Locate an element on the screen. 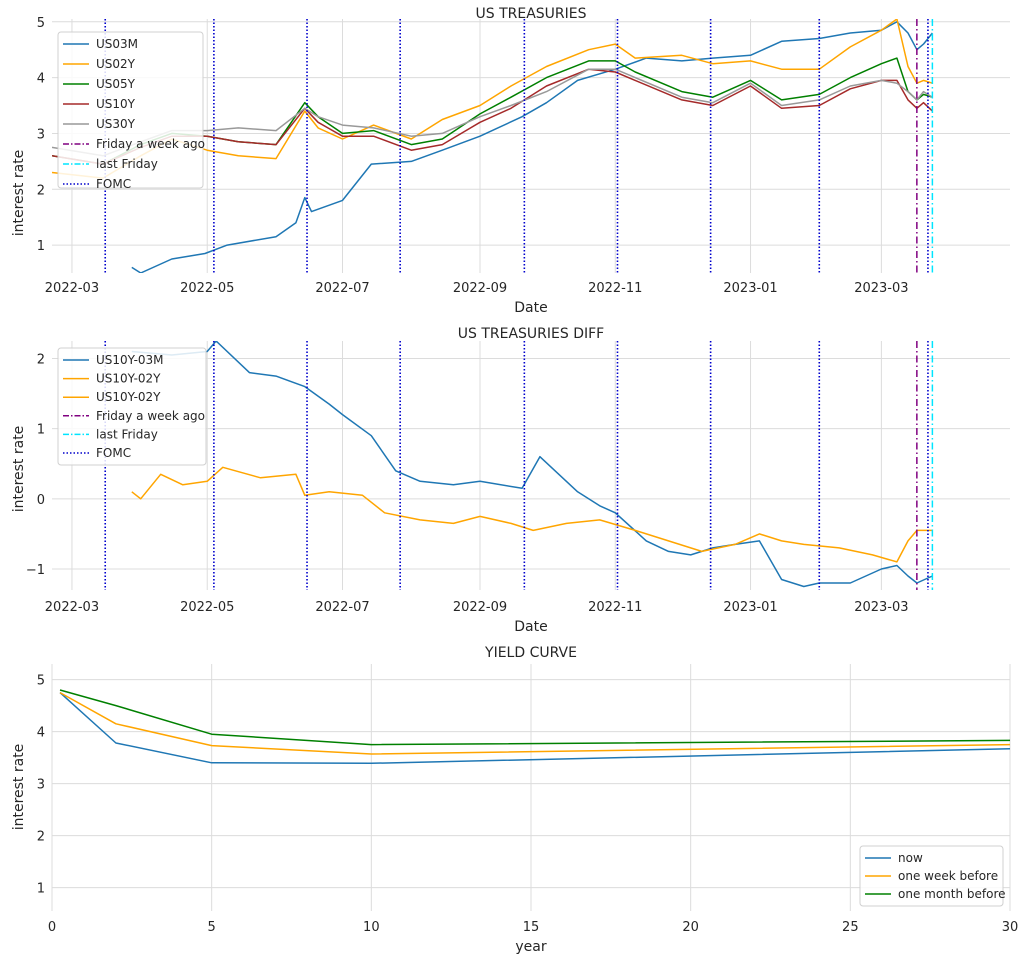 The width and height of the screenshot is (1024, 960). chart-title: YIELD CURVE is located at coordinates (530, 653).